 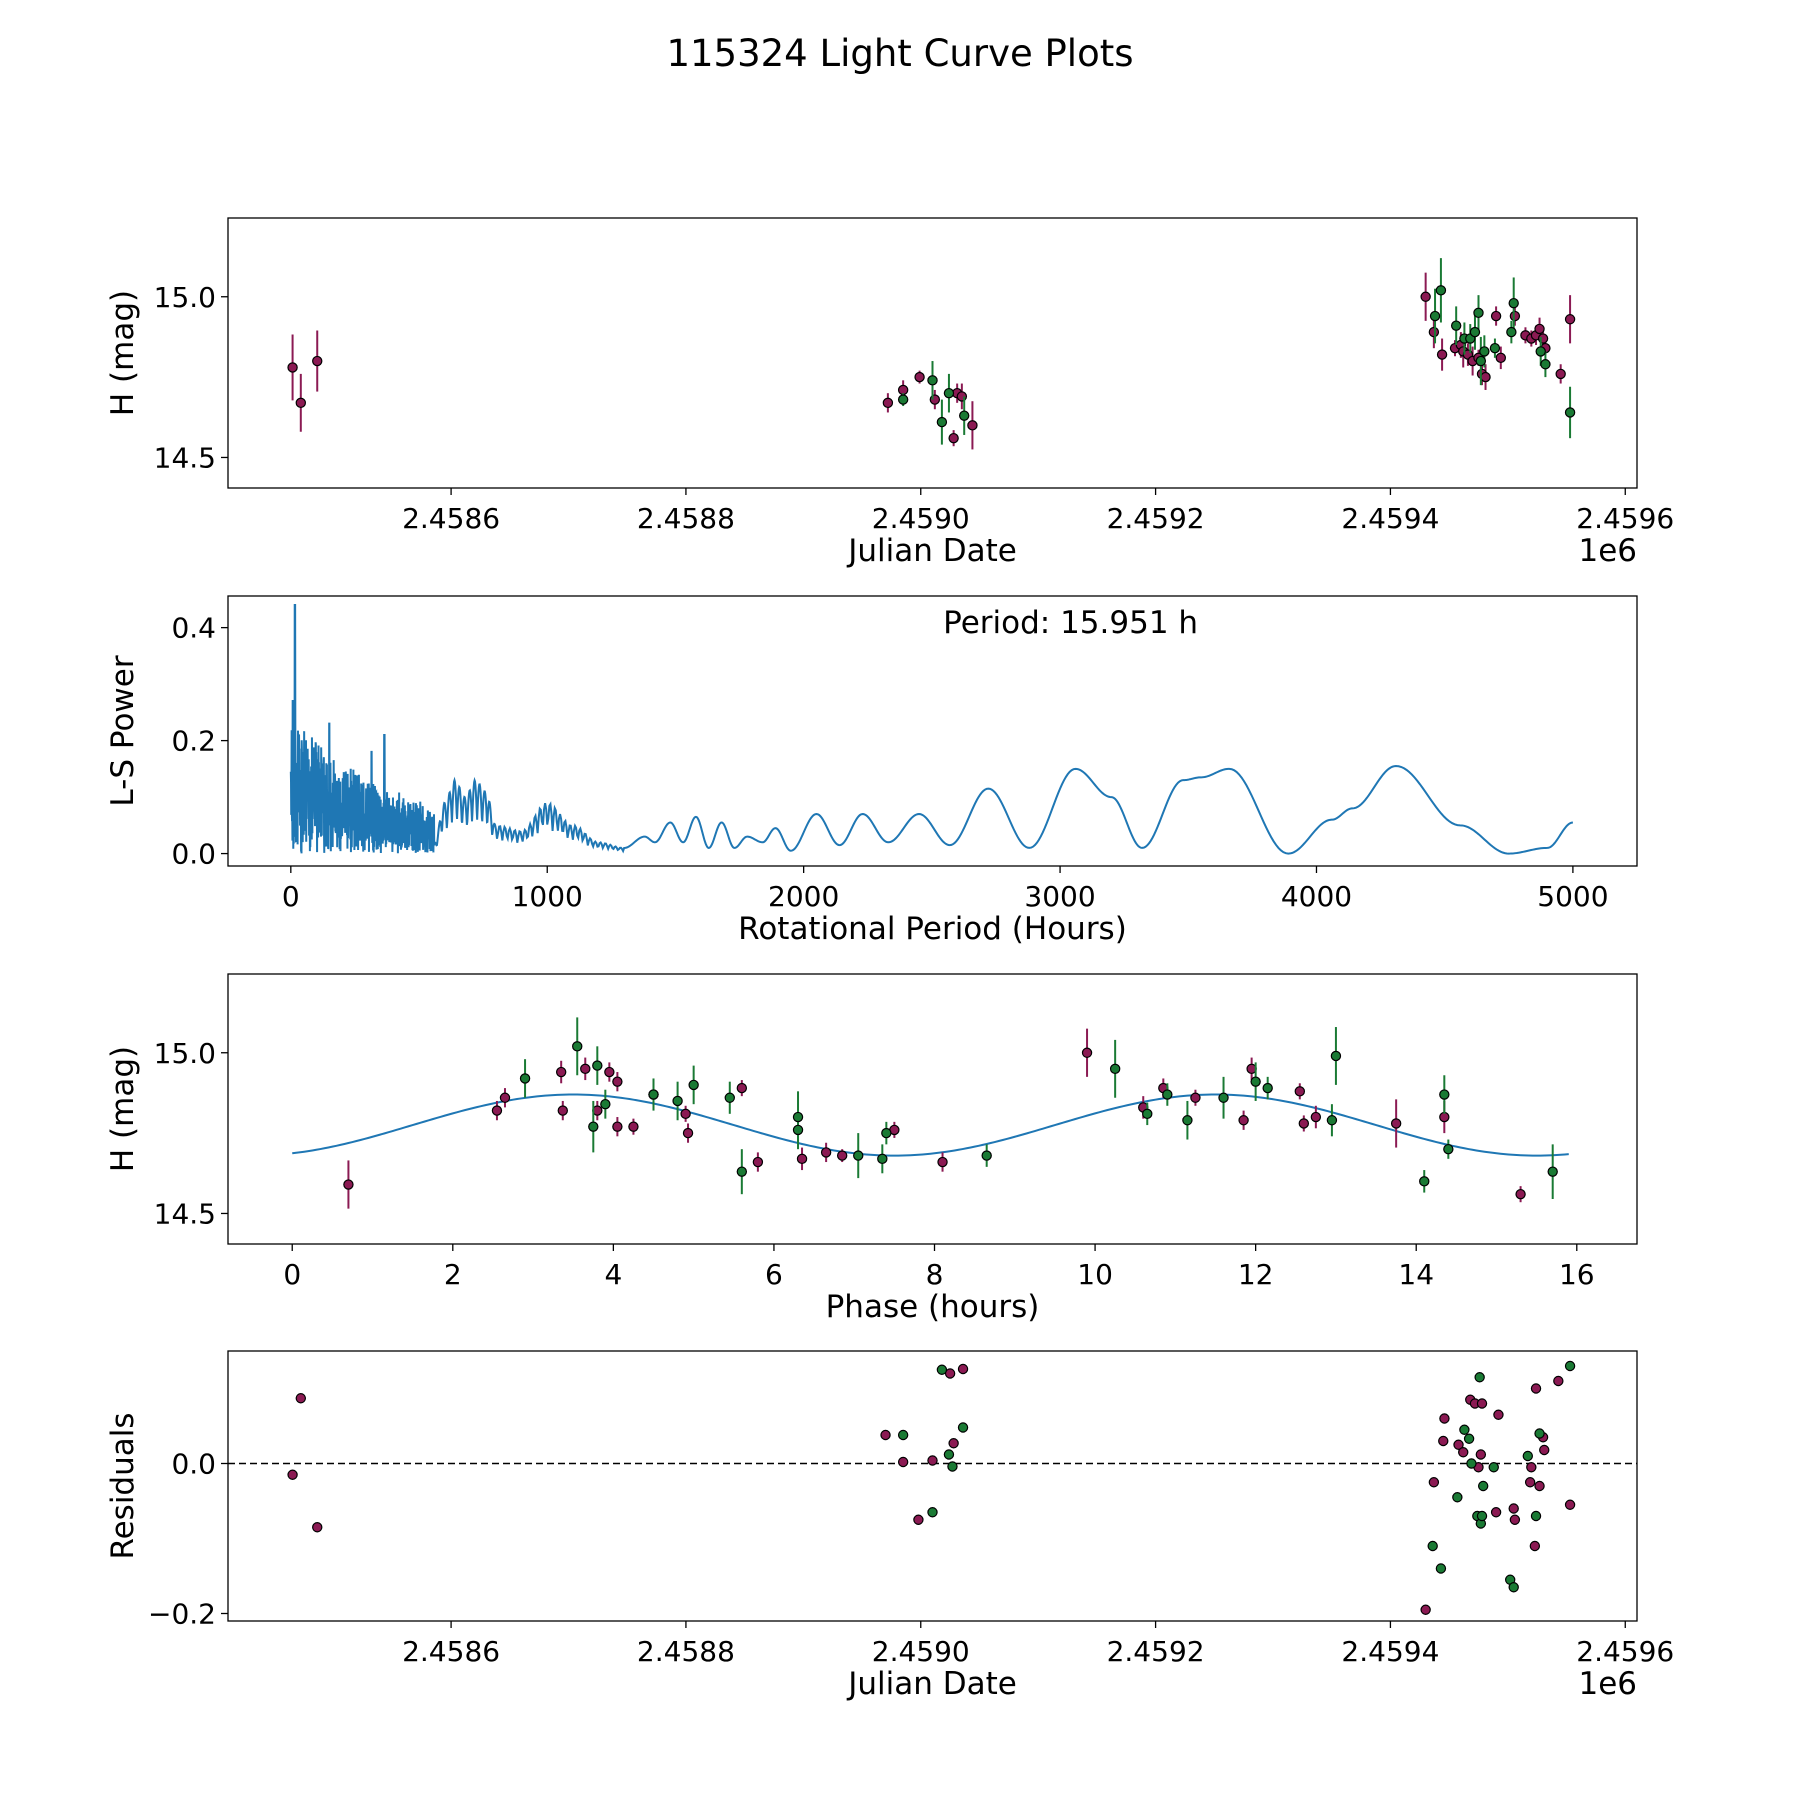 I want to click on periodogram-line, so click(x=931, y=729).